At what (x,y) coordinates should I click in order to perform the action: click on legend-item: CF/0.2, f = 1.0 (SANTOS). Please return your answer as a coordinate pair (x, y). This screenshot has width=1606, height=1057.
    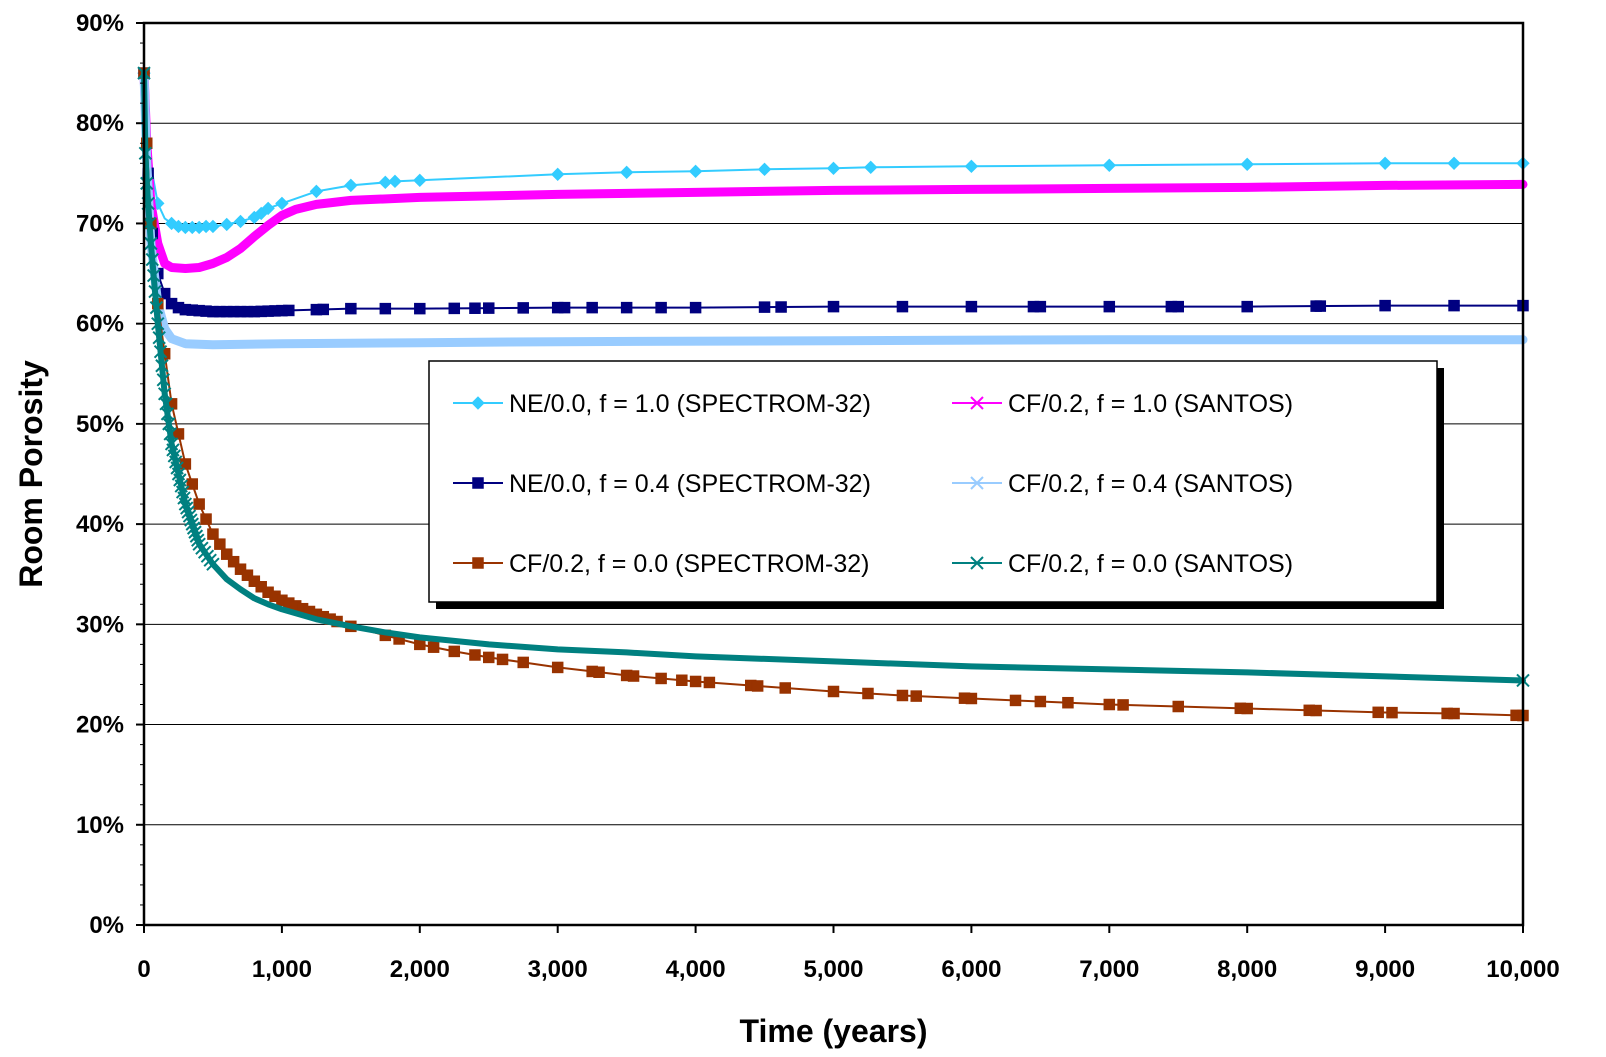
    Looking at the image, I should click on (1122, 404).